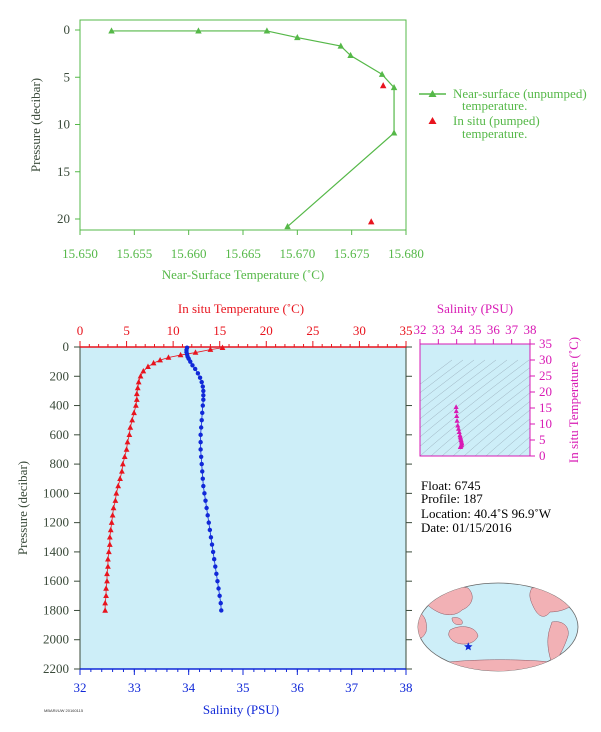  What do you see at coordinates (297, 253) in the screenshot?
I see `top-x-tick-label: 15.670` at bounding box center [297, 253].